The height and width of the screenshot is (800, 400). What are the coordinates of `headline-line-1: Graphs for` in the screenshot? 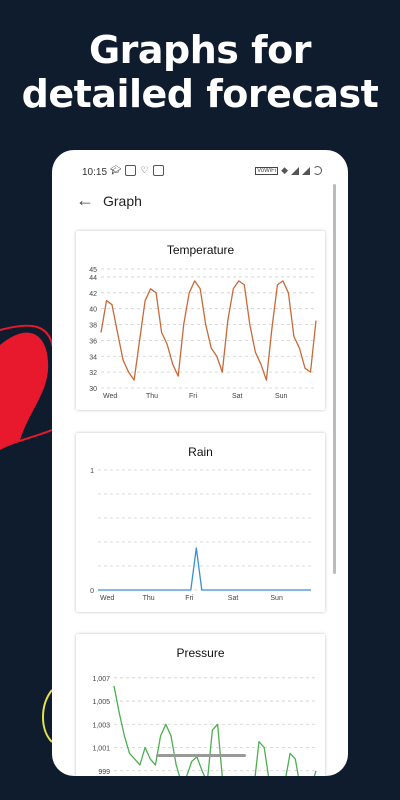 It's located at (200, 50).